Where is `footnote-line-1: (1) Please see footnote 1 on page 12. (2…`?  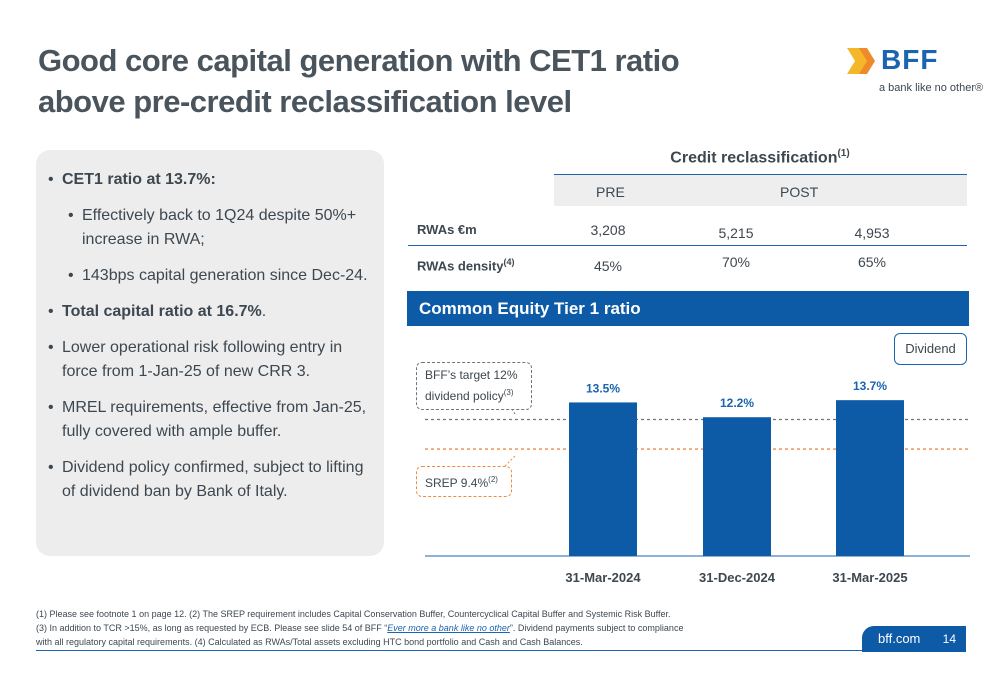
footnote-line-1: (1) Please see footnote 1 on page 12. (2… is located at coordinates (353, 614).